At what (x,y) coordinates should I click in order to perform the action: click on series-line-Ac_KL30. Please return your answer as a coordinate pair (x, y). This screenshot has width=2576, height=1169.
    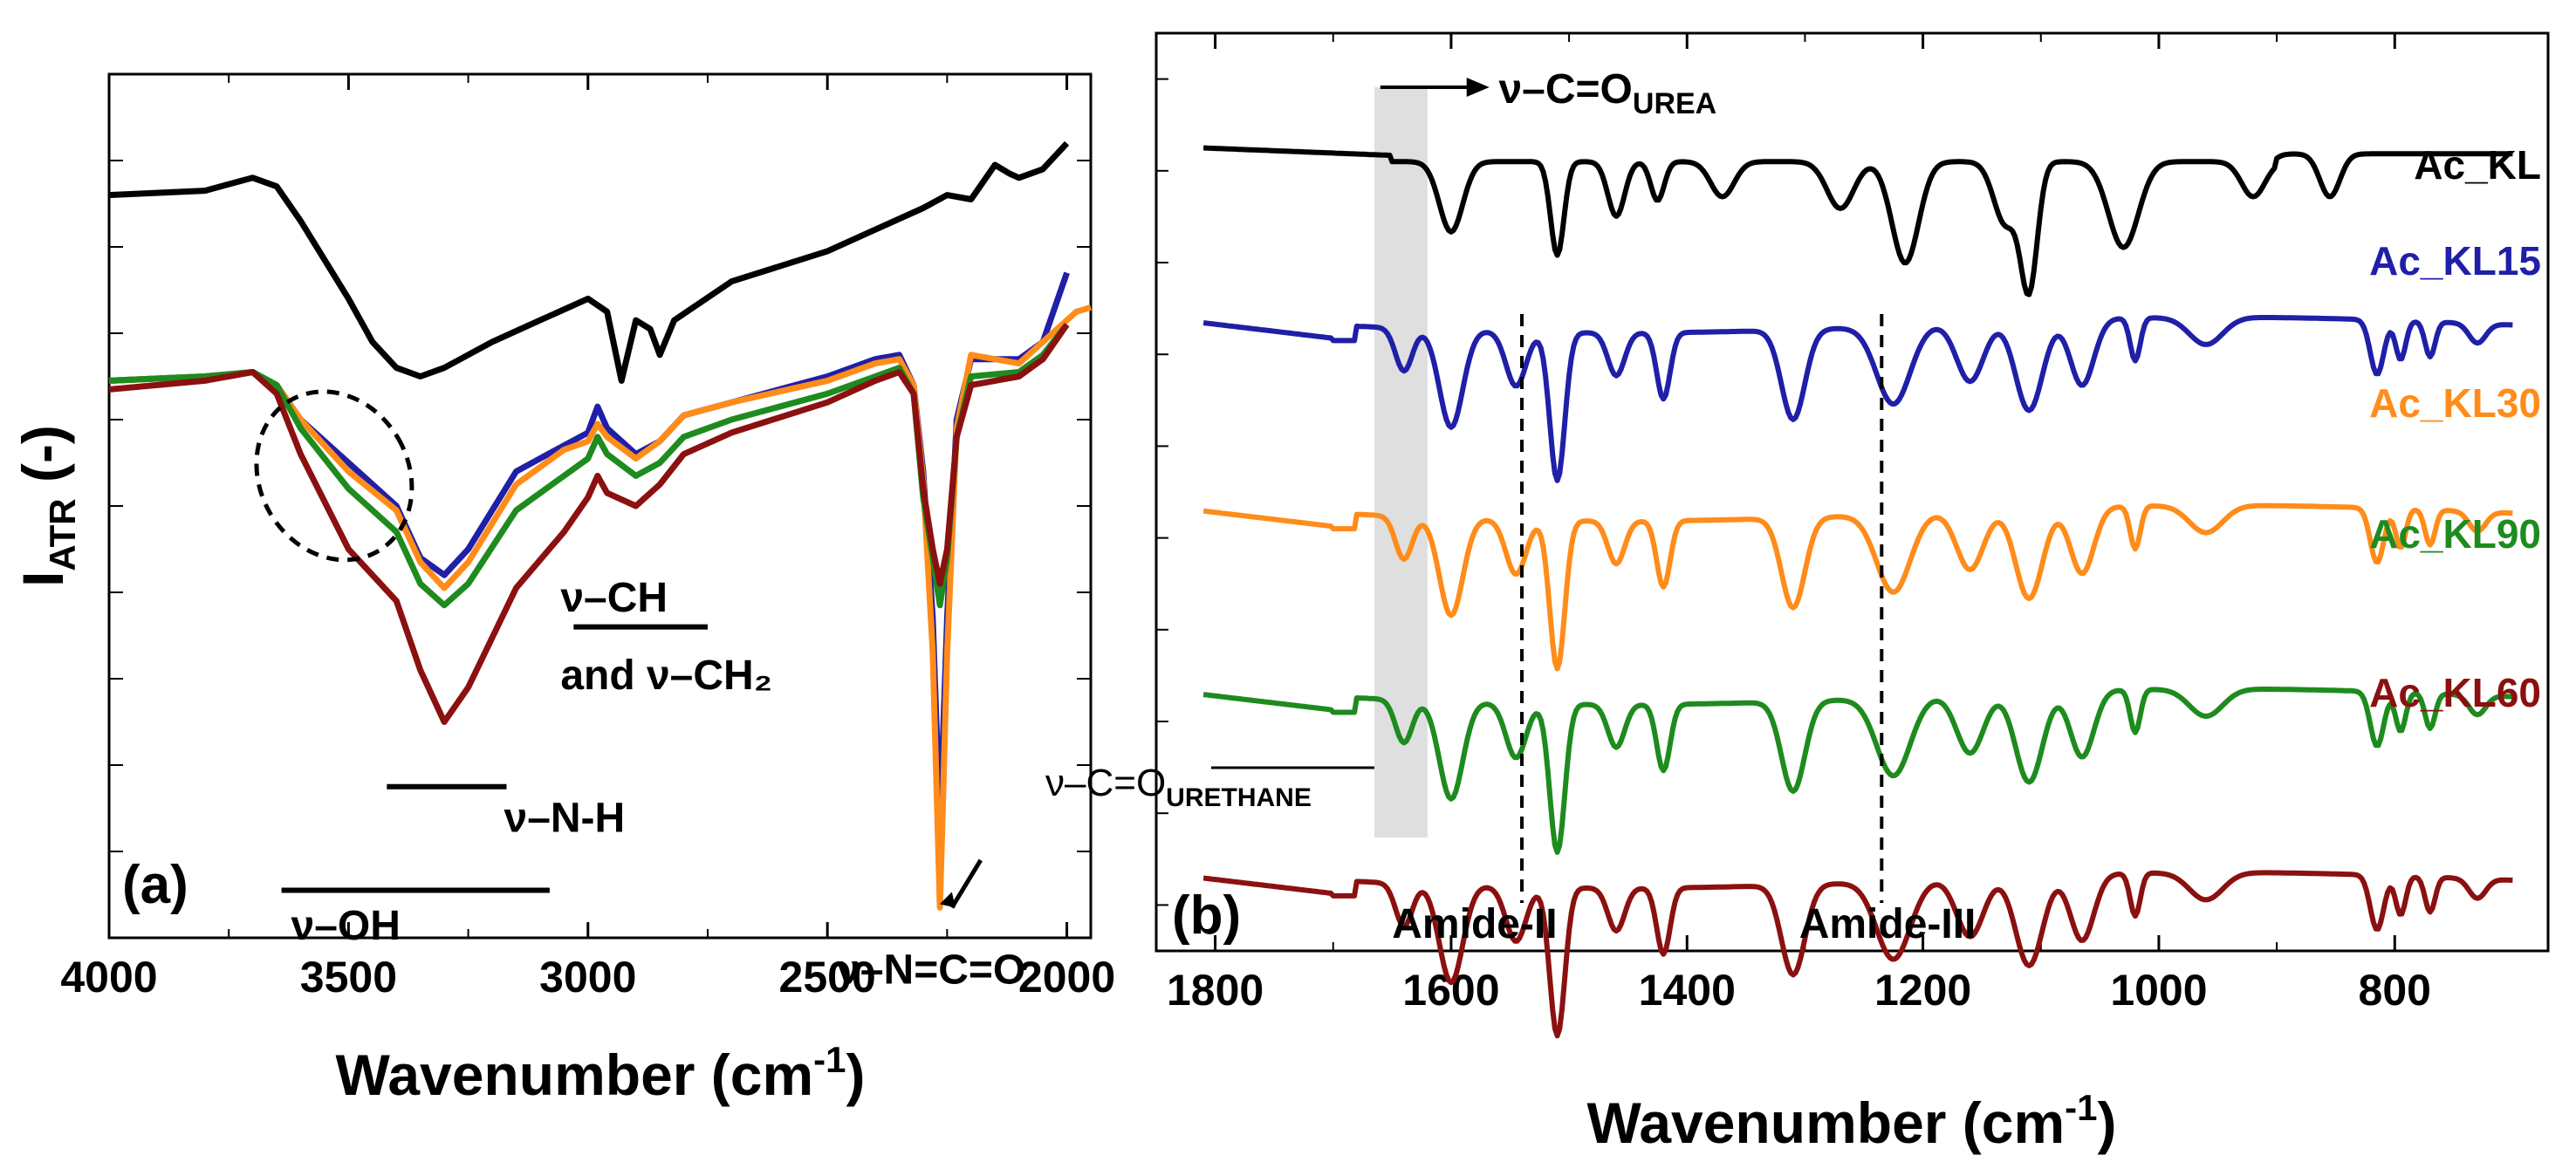
    Looking at the image, I should click on (1858, 587).